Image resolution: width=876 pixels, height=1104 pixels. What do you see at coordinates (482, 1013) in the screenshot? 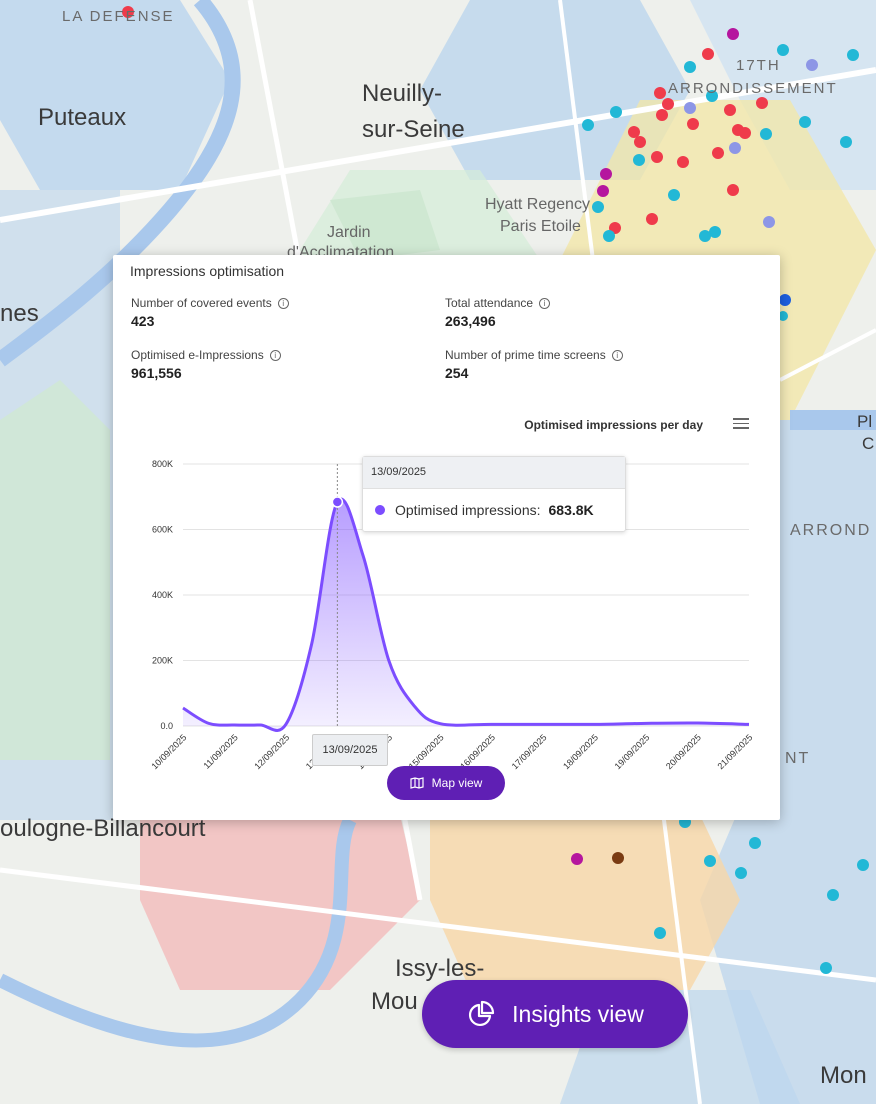
I see `pie-chart-icon` at bounding box center [482, 1013].